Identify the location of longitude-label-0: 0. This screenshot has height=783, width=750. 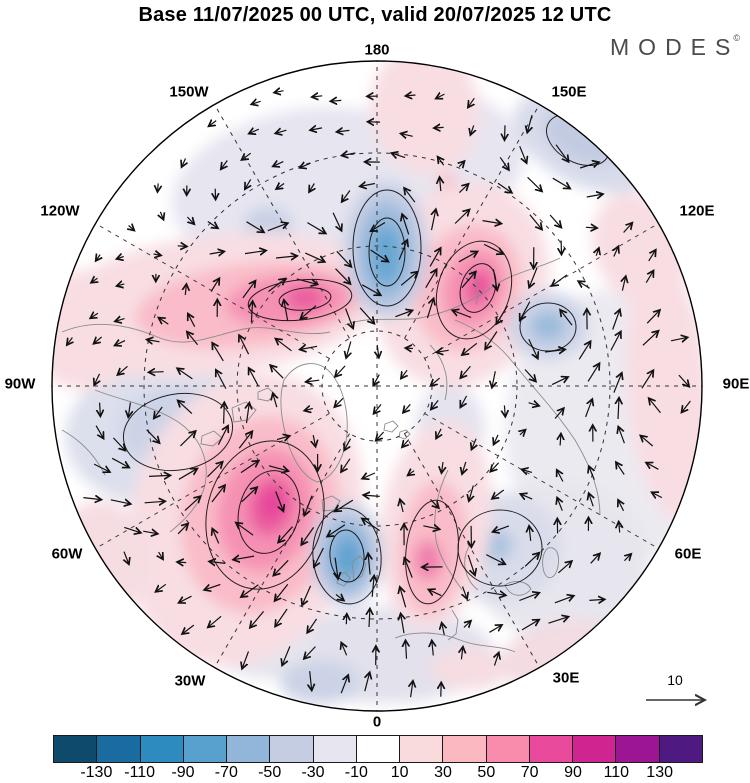
(377, 722).